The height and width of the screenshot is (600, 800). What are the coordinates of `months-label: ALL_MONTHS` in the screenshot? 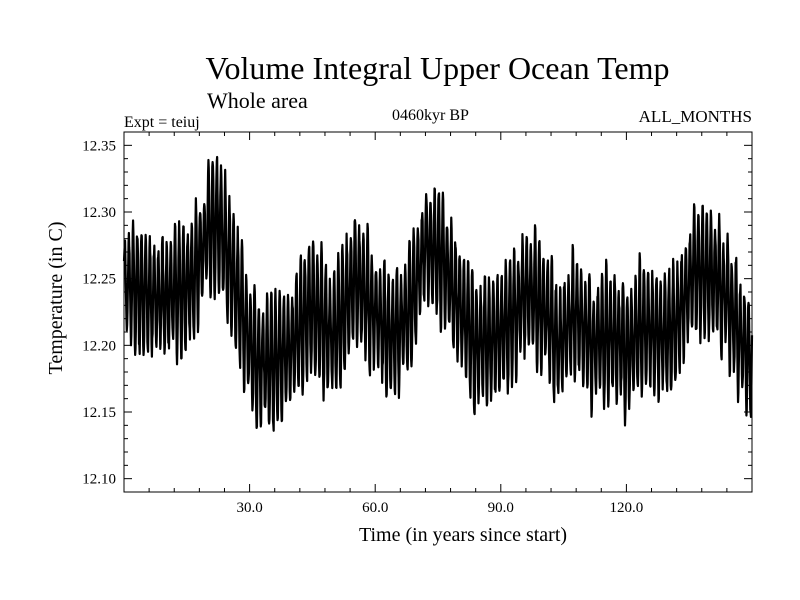 It's located at (695, 116).